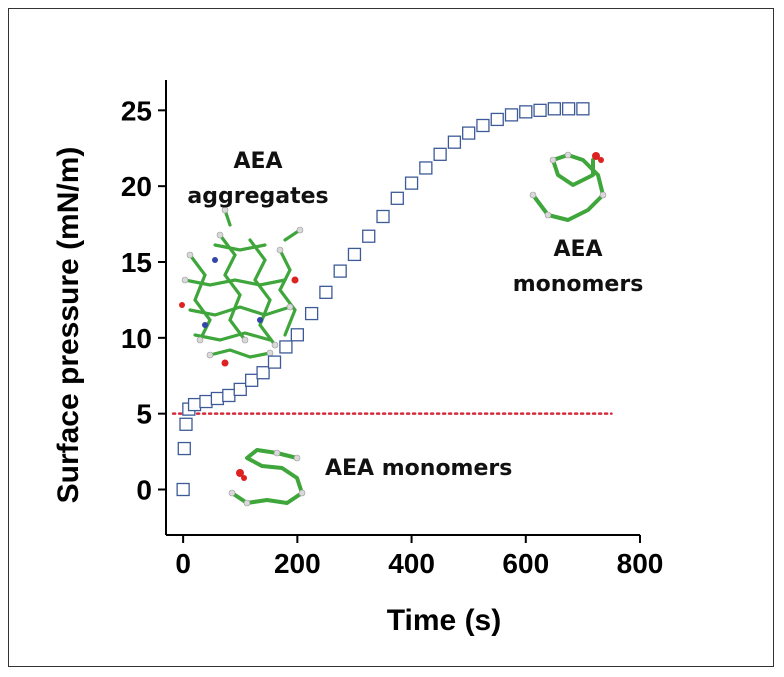 Image resolution: width=784 pixels, height=677 pixels. I want to click on aea-aggregate-molecule-illustration, so click(241, 286).